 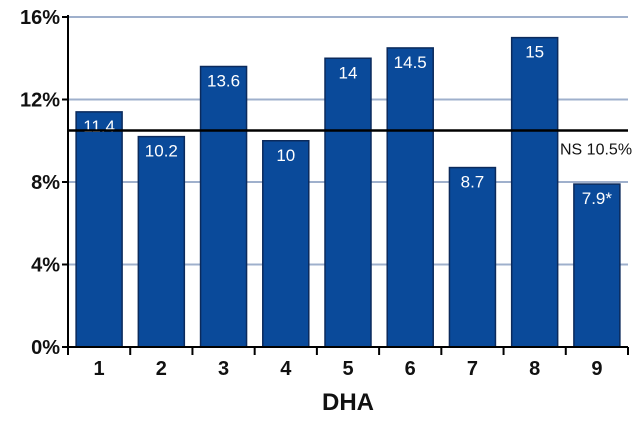 What do you see at coordinates (99, 126) in the screenshot?
I see `bar-value-label: 11.4` at bounding box center [99, 126].